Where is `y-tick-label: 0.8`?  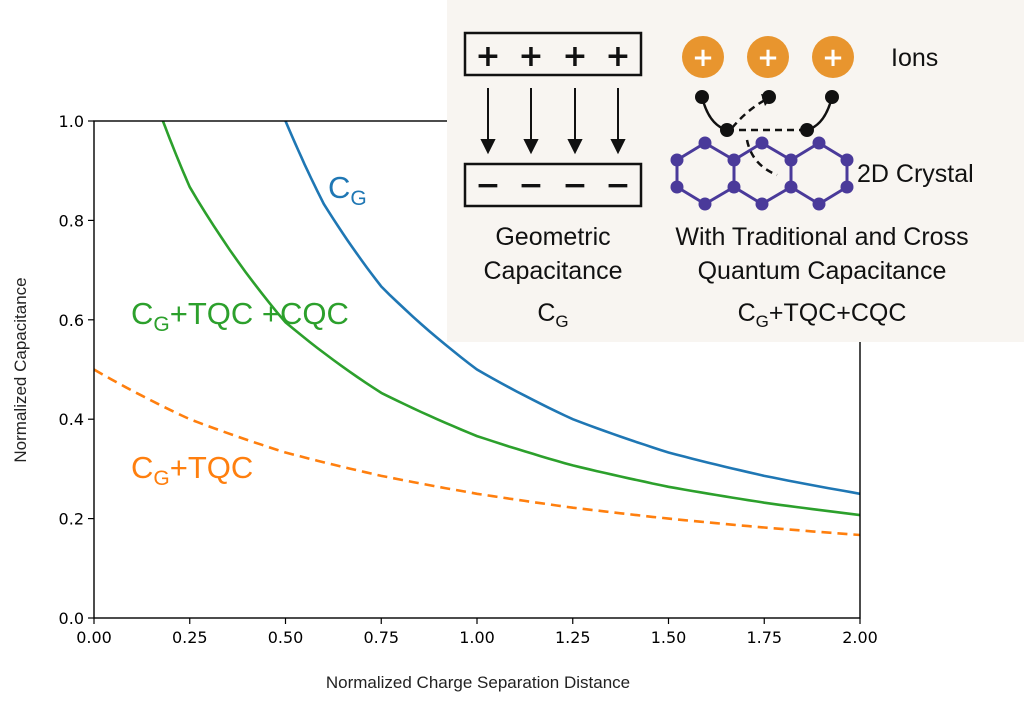 y-tick-label: 0.8 is located at coordinates (71, 220).